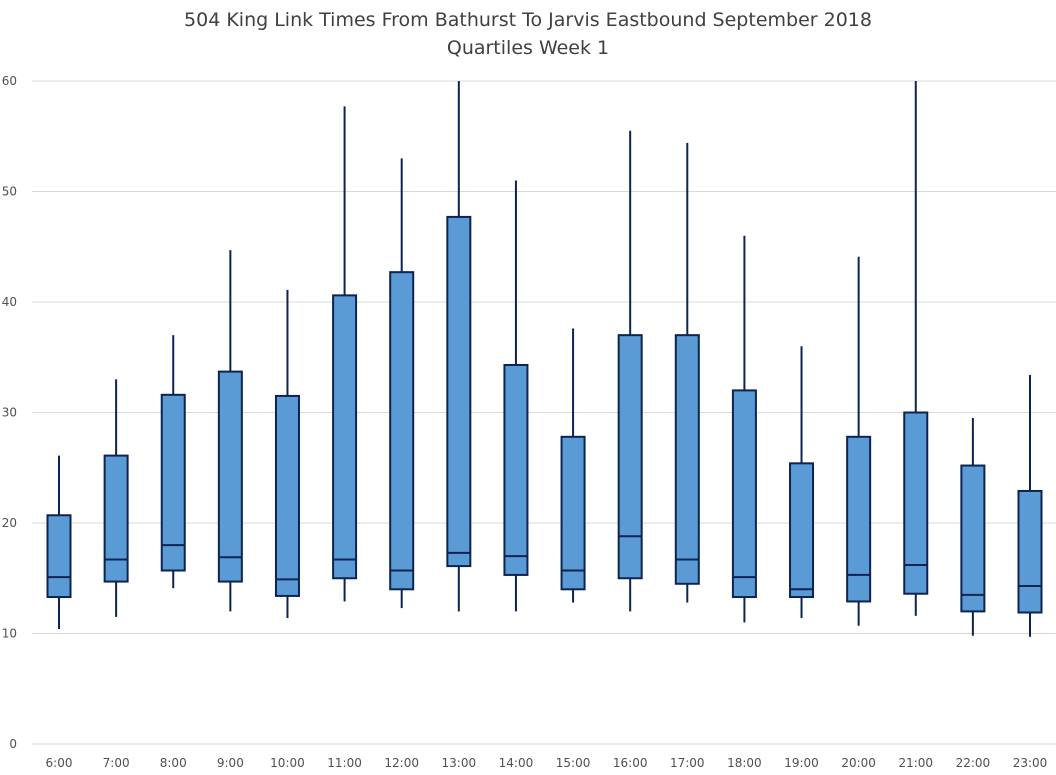 The width and height of the screenshot is (1056, 775). What do you see at coordinates (915, 763) in the screenshot?
I see `x-tick-label: 21:00` at bounding box center [915, 763].